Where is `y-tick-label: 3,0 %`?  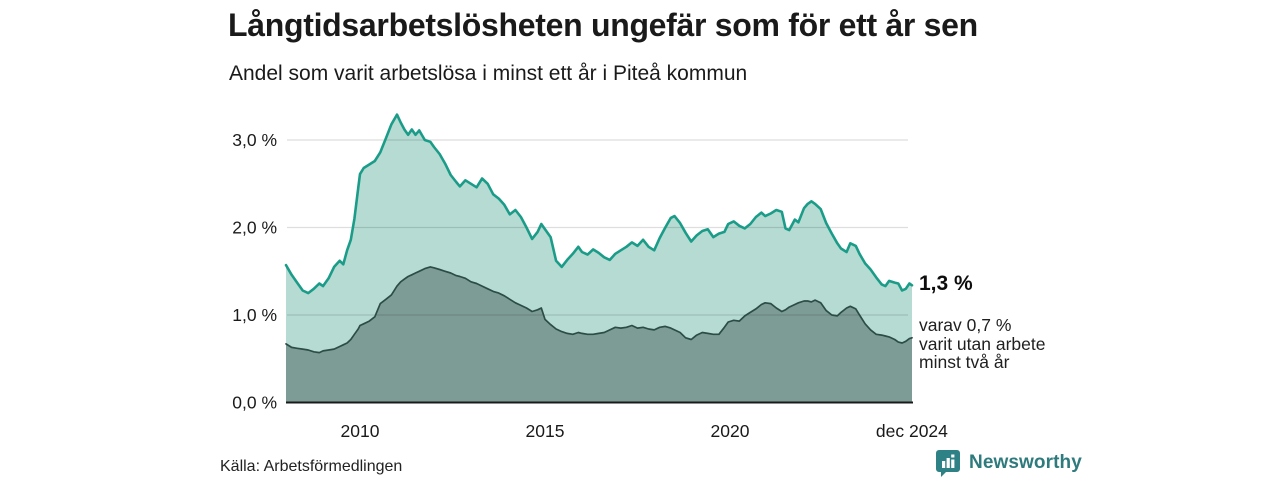 y-tick-label: 3,0 % is located at coordinates (254, 140).